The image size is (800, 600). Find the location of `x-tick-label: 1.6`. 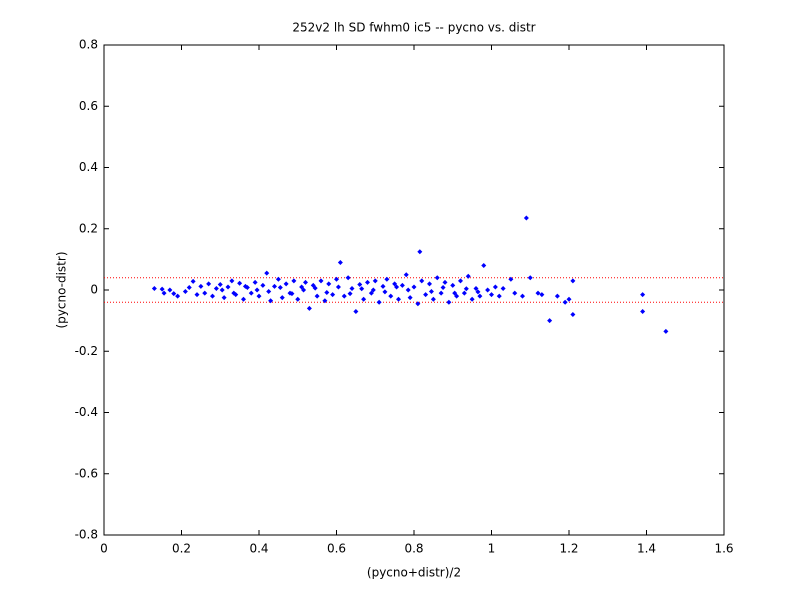

x-tick-label: 1.6 is located at coordinates (723, 549).